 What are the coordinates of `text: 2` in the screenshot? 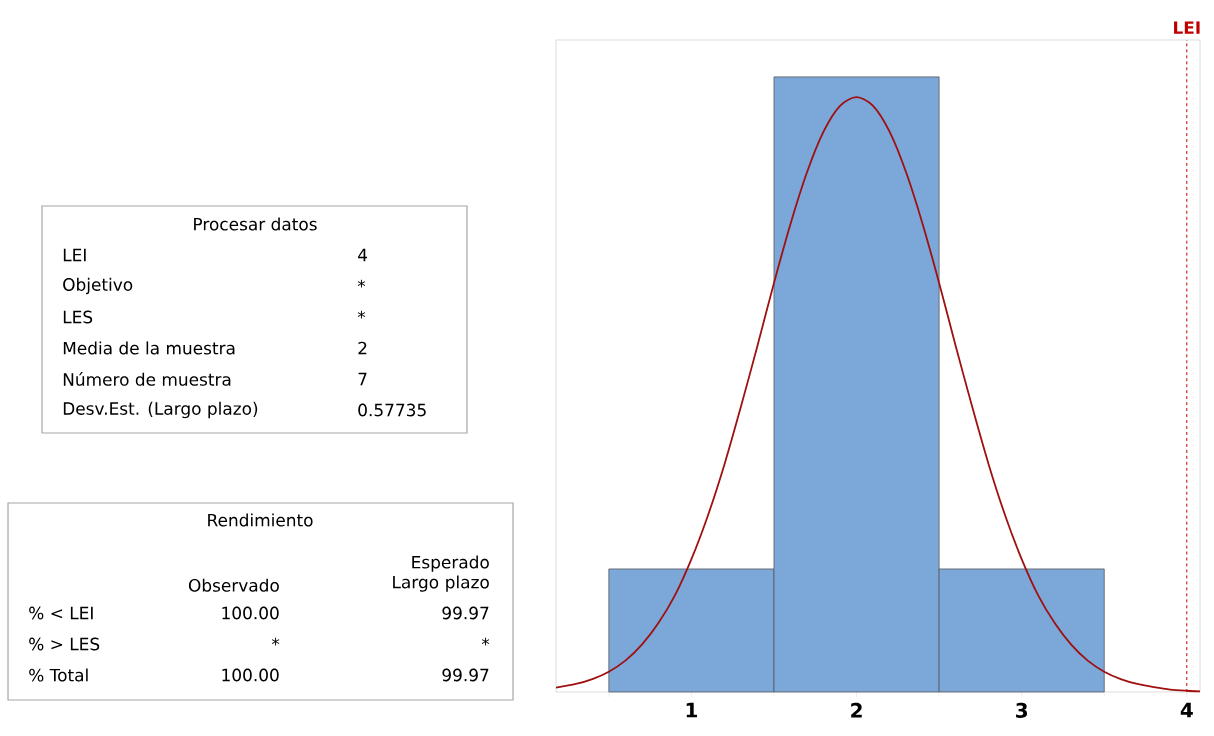 It's located at (362, 348).